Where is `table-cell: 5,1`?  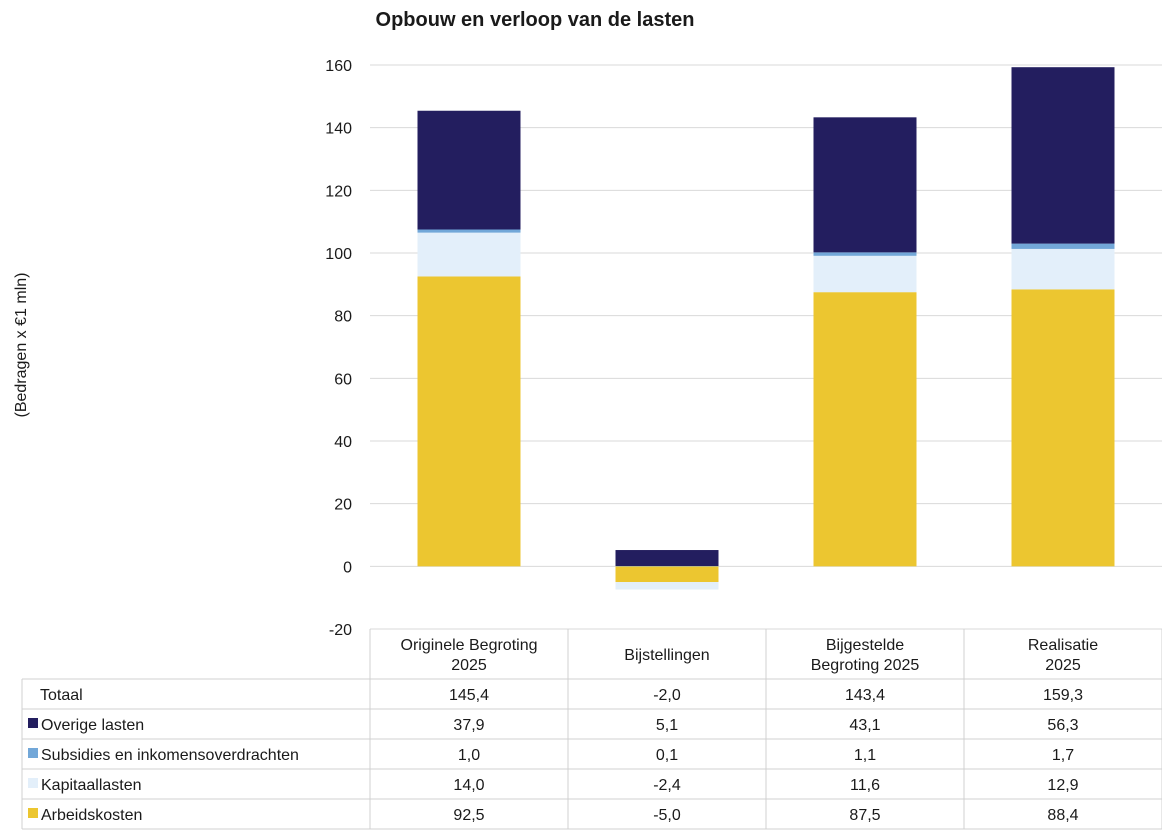 table-cell: 5,1 is located at coordinates (667, 725).